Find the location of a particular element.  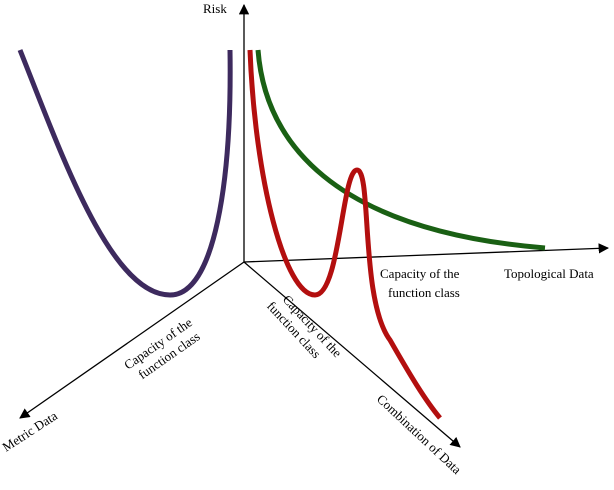

x-axis is located at coordinates (426, 253).